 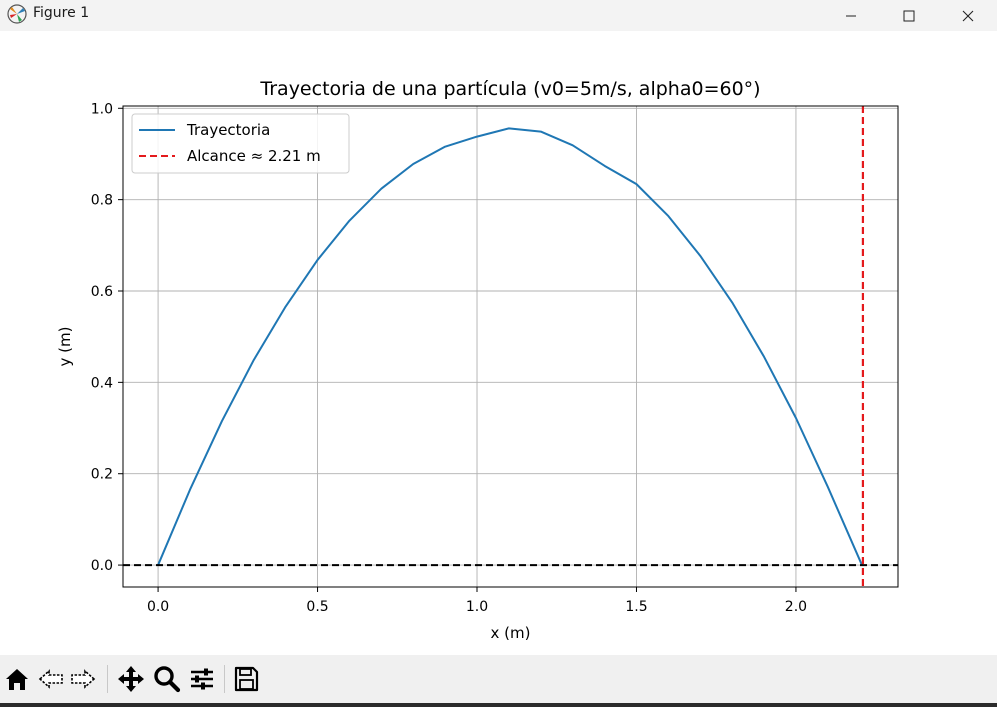 I want to click on back-icon, so click(x=50, y=679).